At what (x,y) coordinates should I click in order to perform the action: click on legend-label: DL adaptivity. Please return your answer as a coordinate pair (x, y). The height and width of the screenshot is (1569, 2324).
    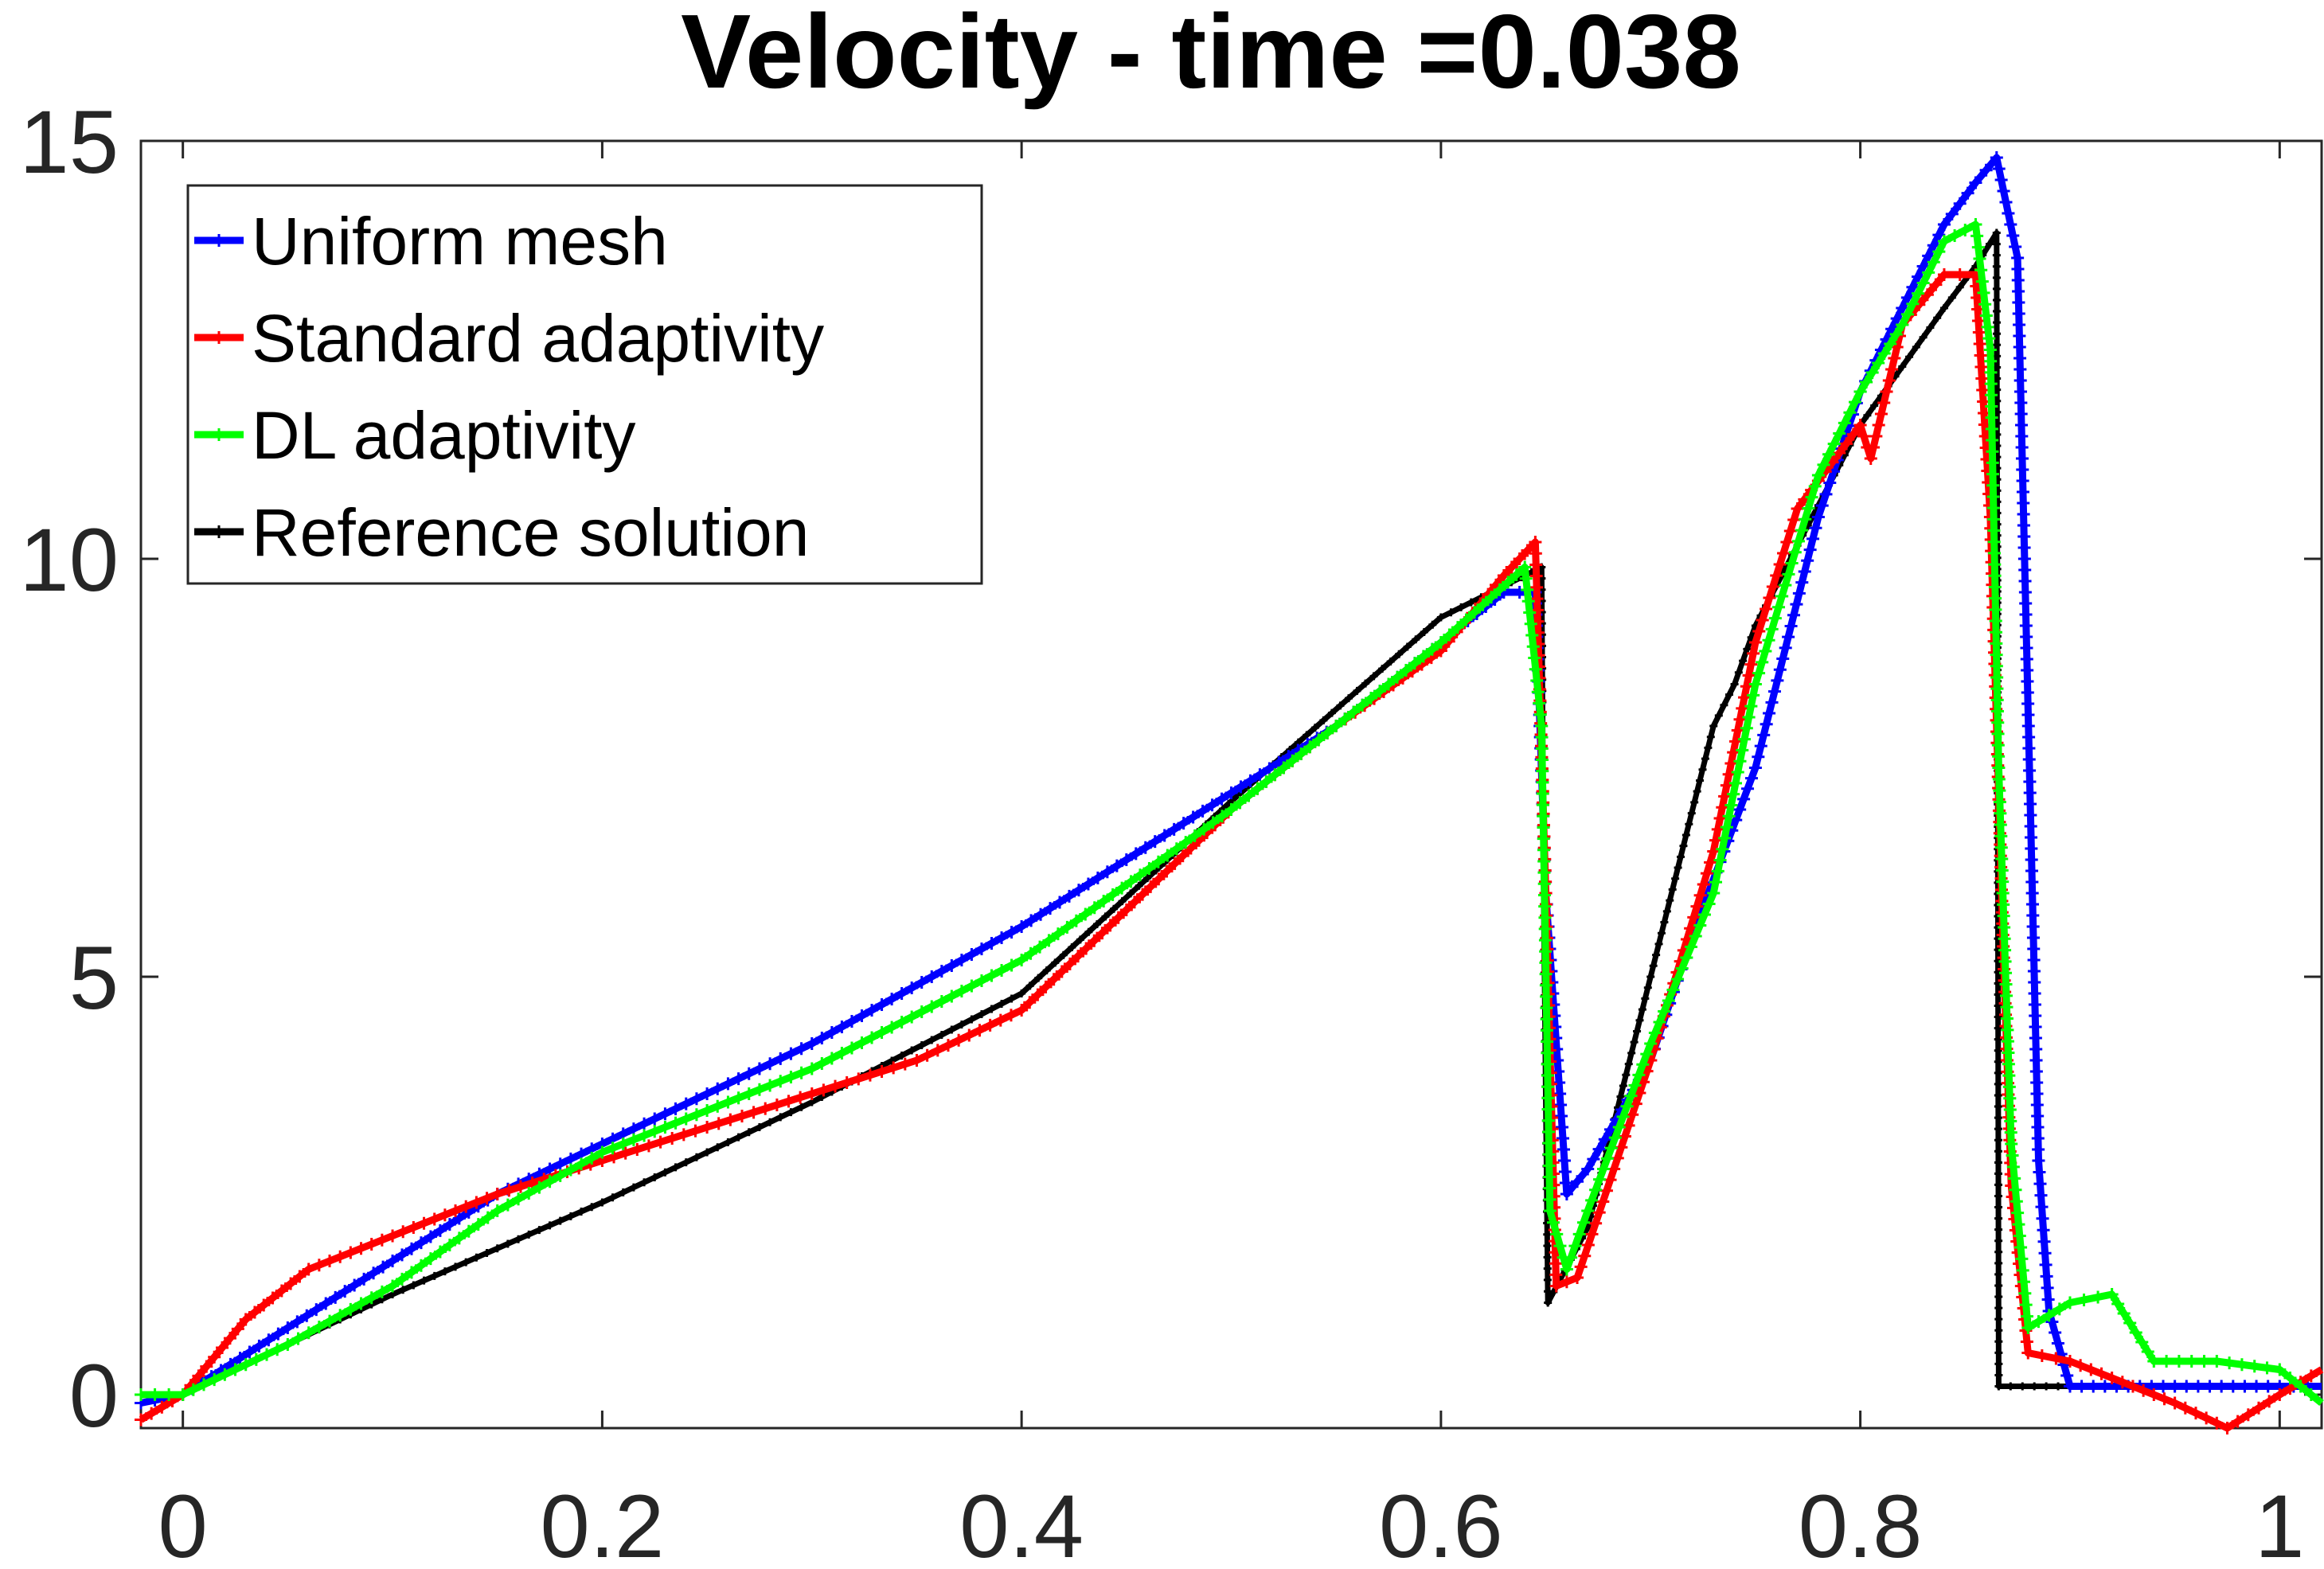
    Looking at the image, I should click on (444, 435).